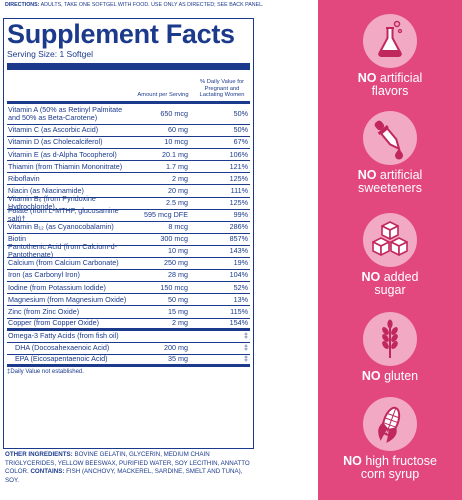 The height and width of the screenshot is (500, 462). What do you see at coordinates (17, 239) in the screenshot?
I see `nutrient-name: Biotin` at bounding box center [17, 239].